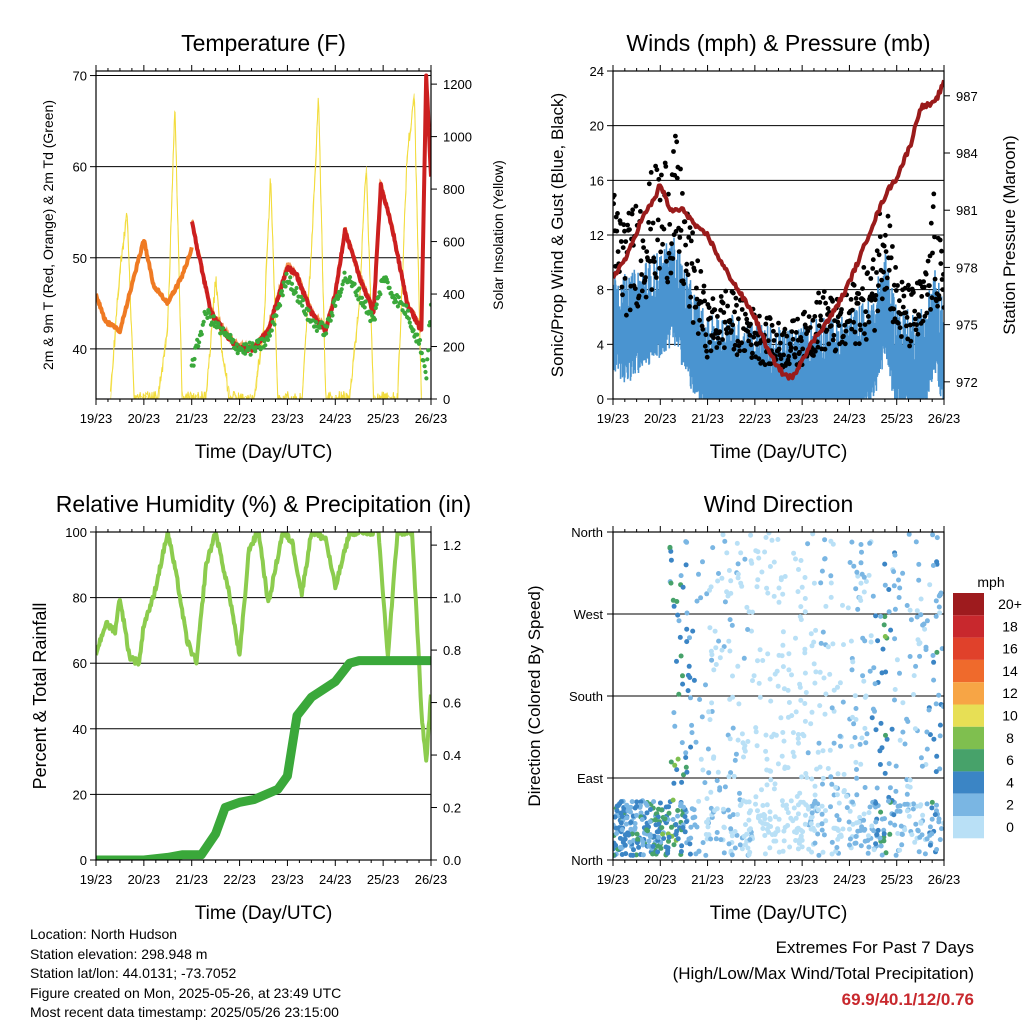 The width and height of the screenshot is (1024, 1024). Describe the element at coordinates (80, 794) in the screenshot. I see `y-tick-label: 20` at that location.